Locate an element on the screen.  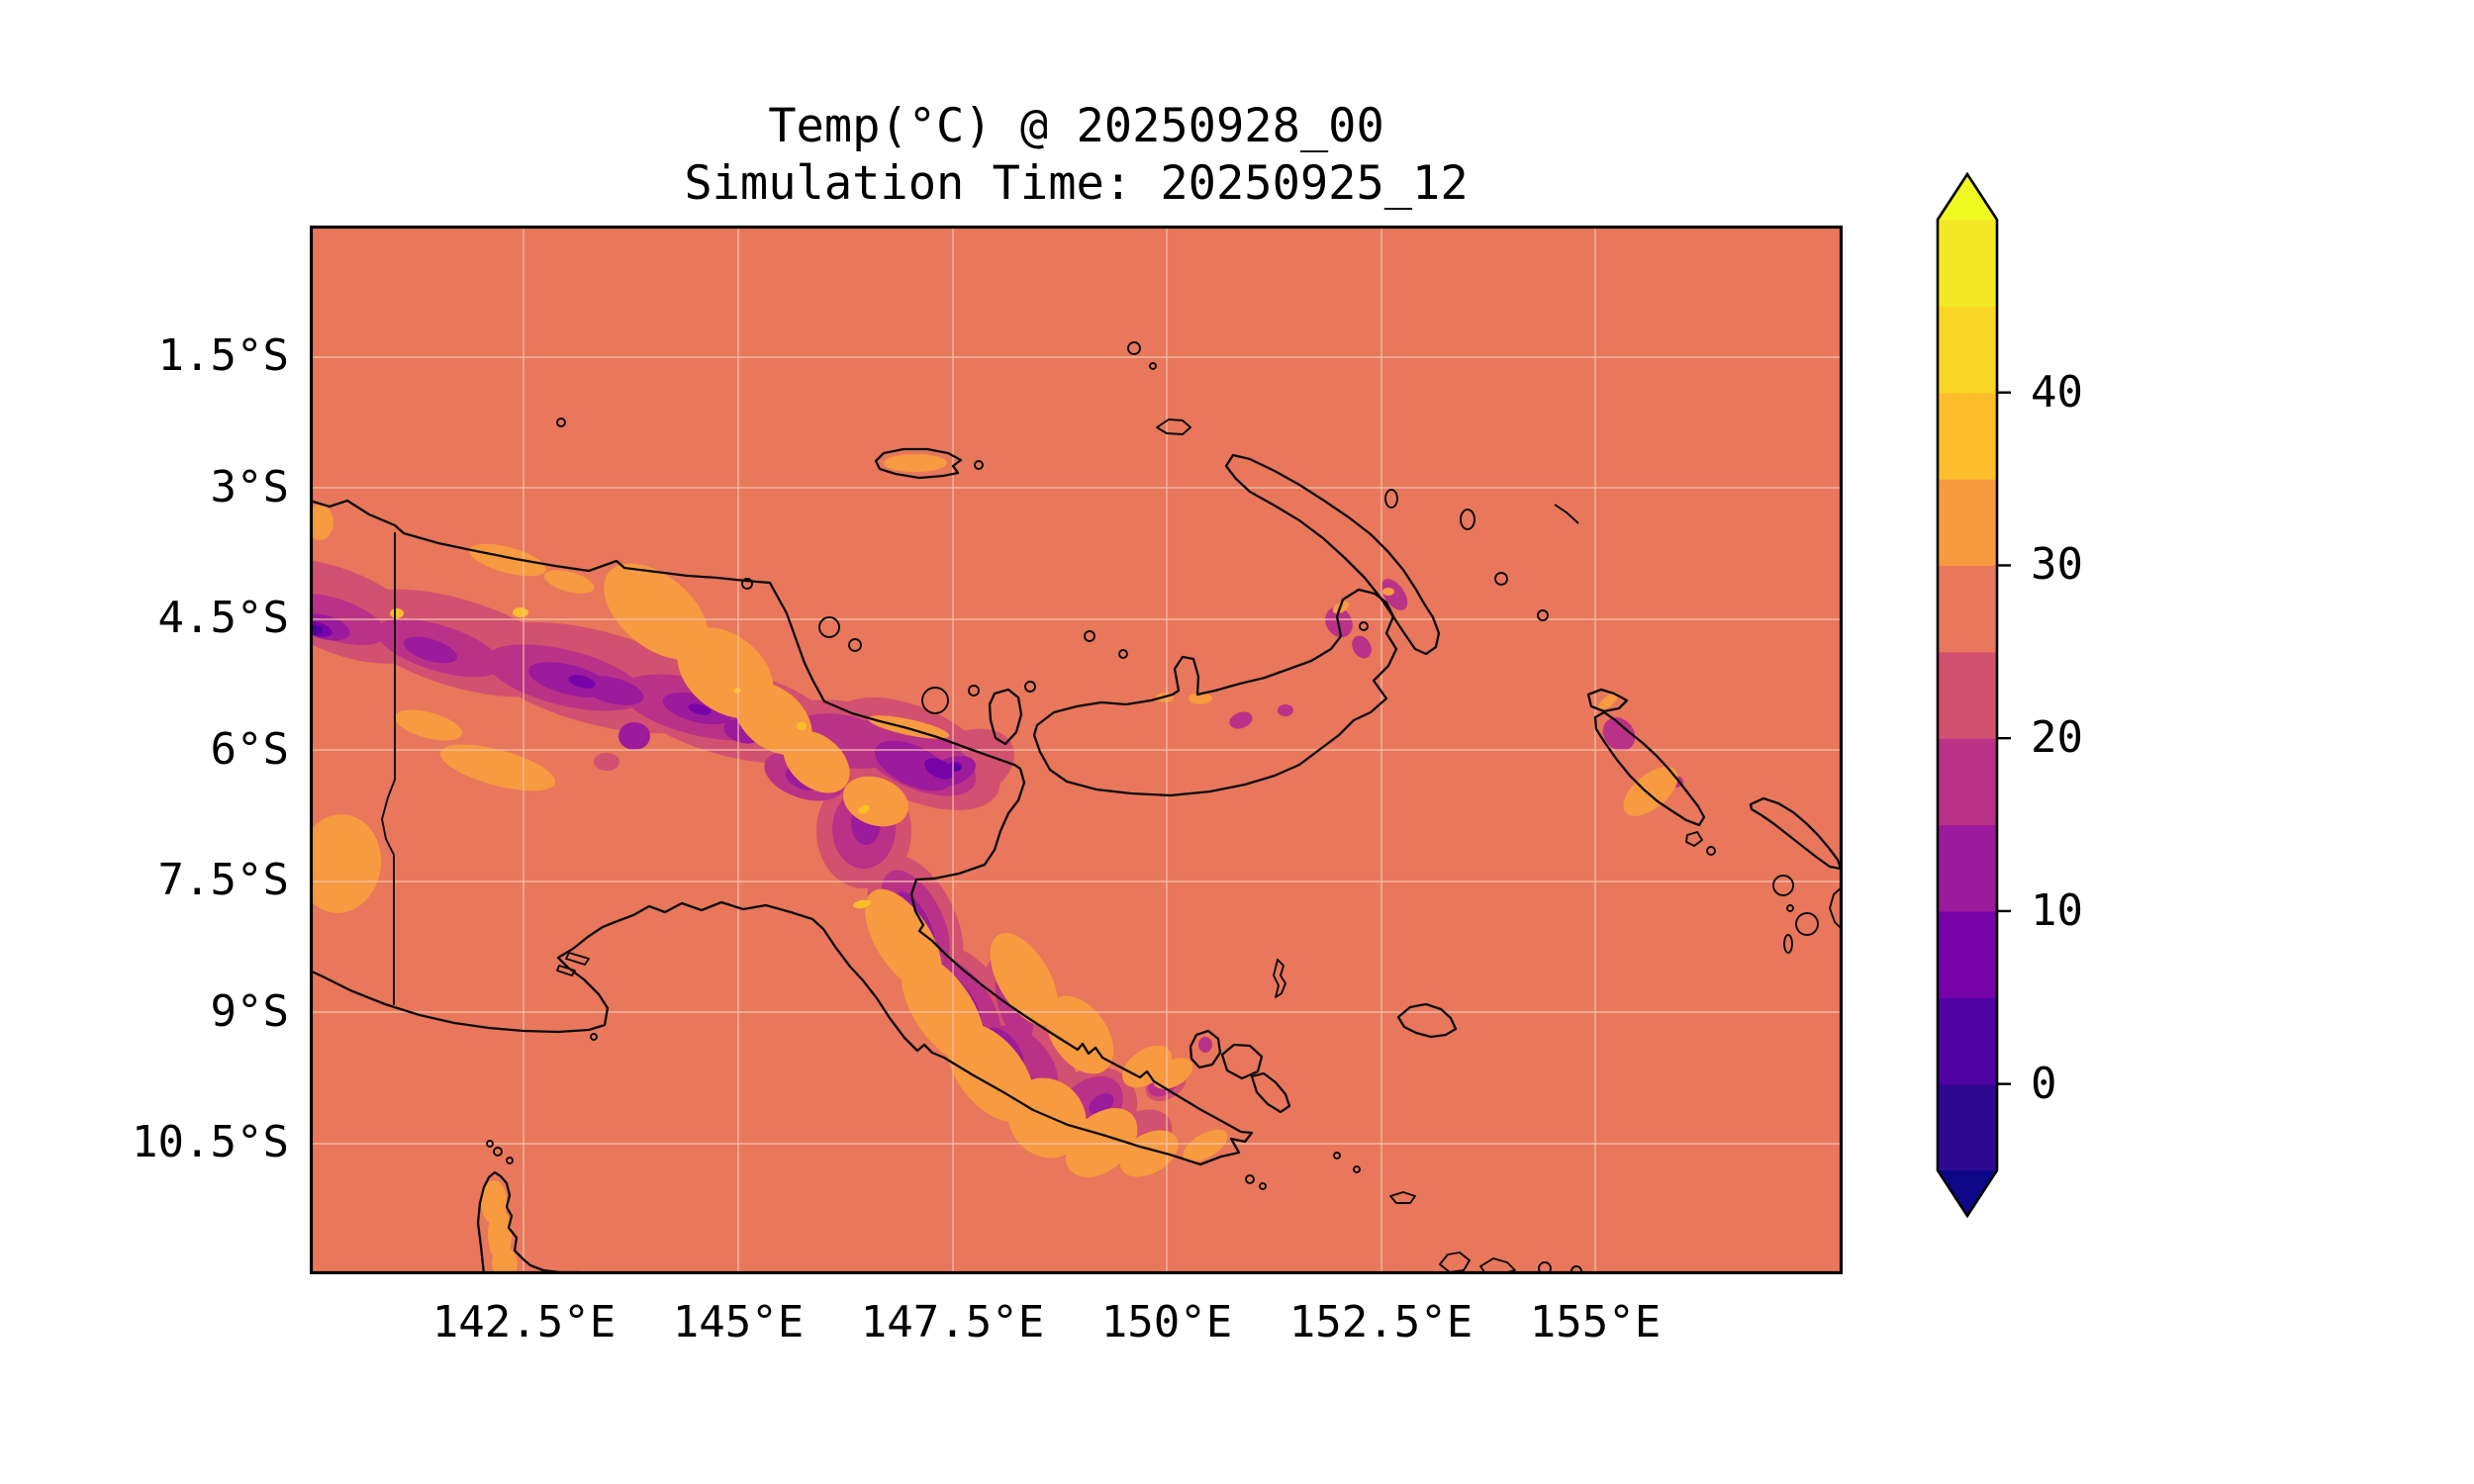
island-ranongga is located at coordinates (1788, 944).